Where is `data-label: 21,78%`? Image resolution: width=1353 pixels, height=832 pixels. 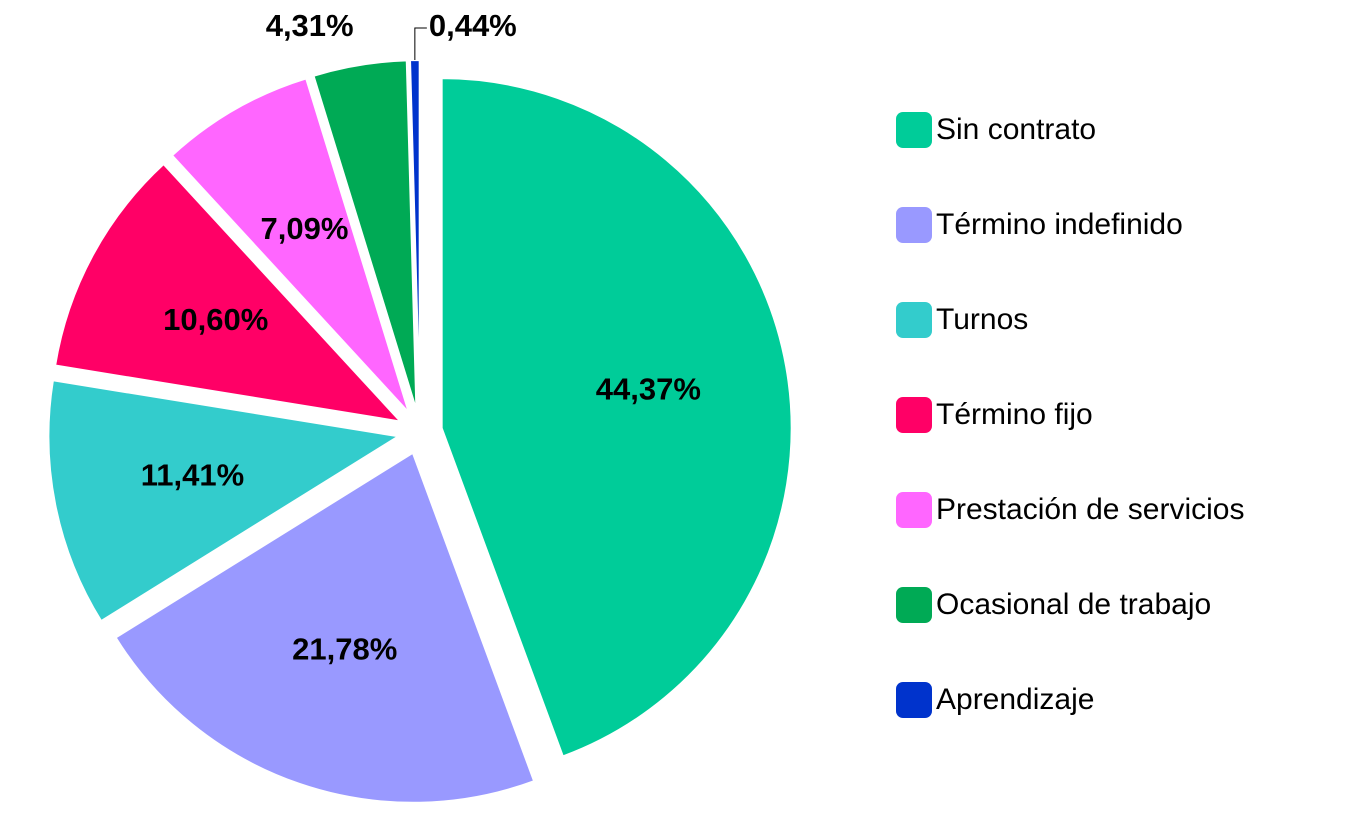
data-label: 21,78% is located at coordinates (344, 649).